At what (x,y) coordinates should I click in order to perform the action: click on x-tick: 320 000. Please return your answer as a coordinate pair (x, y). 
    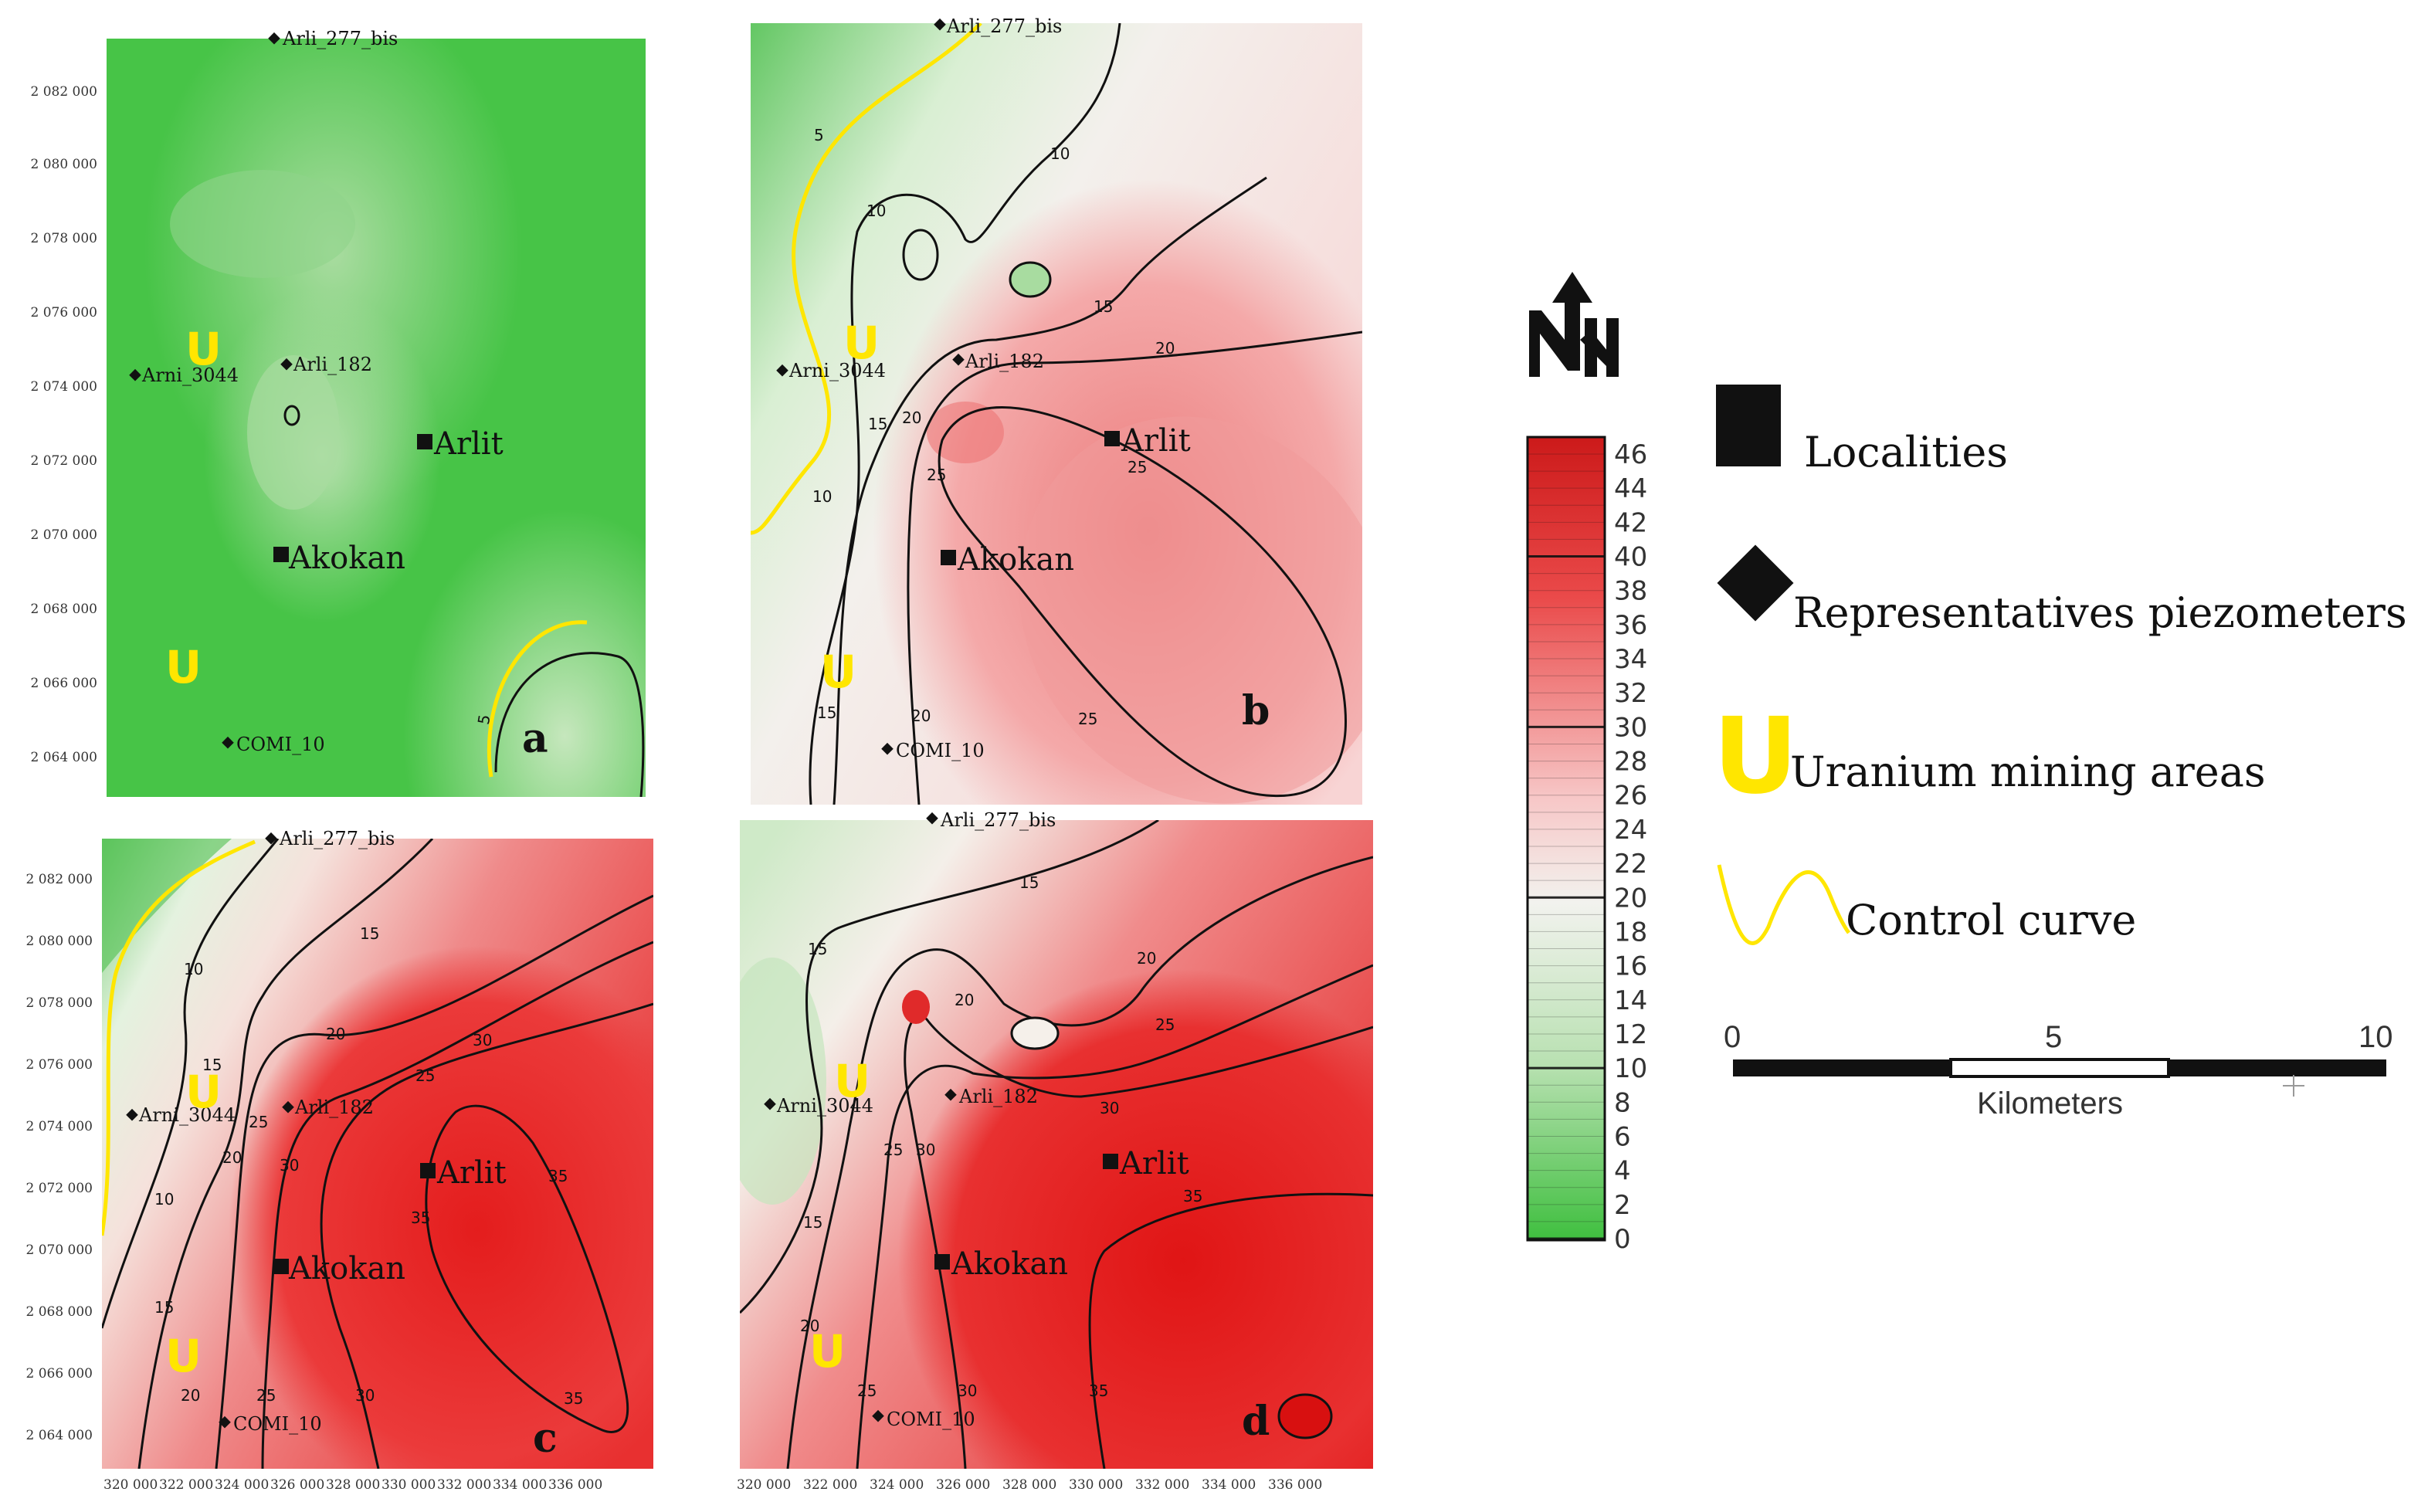
    Looking at the image, I should click on (131, 1485).